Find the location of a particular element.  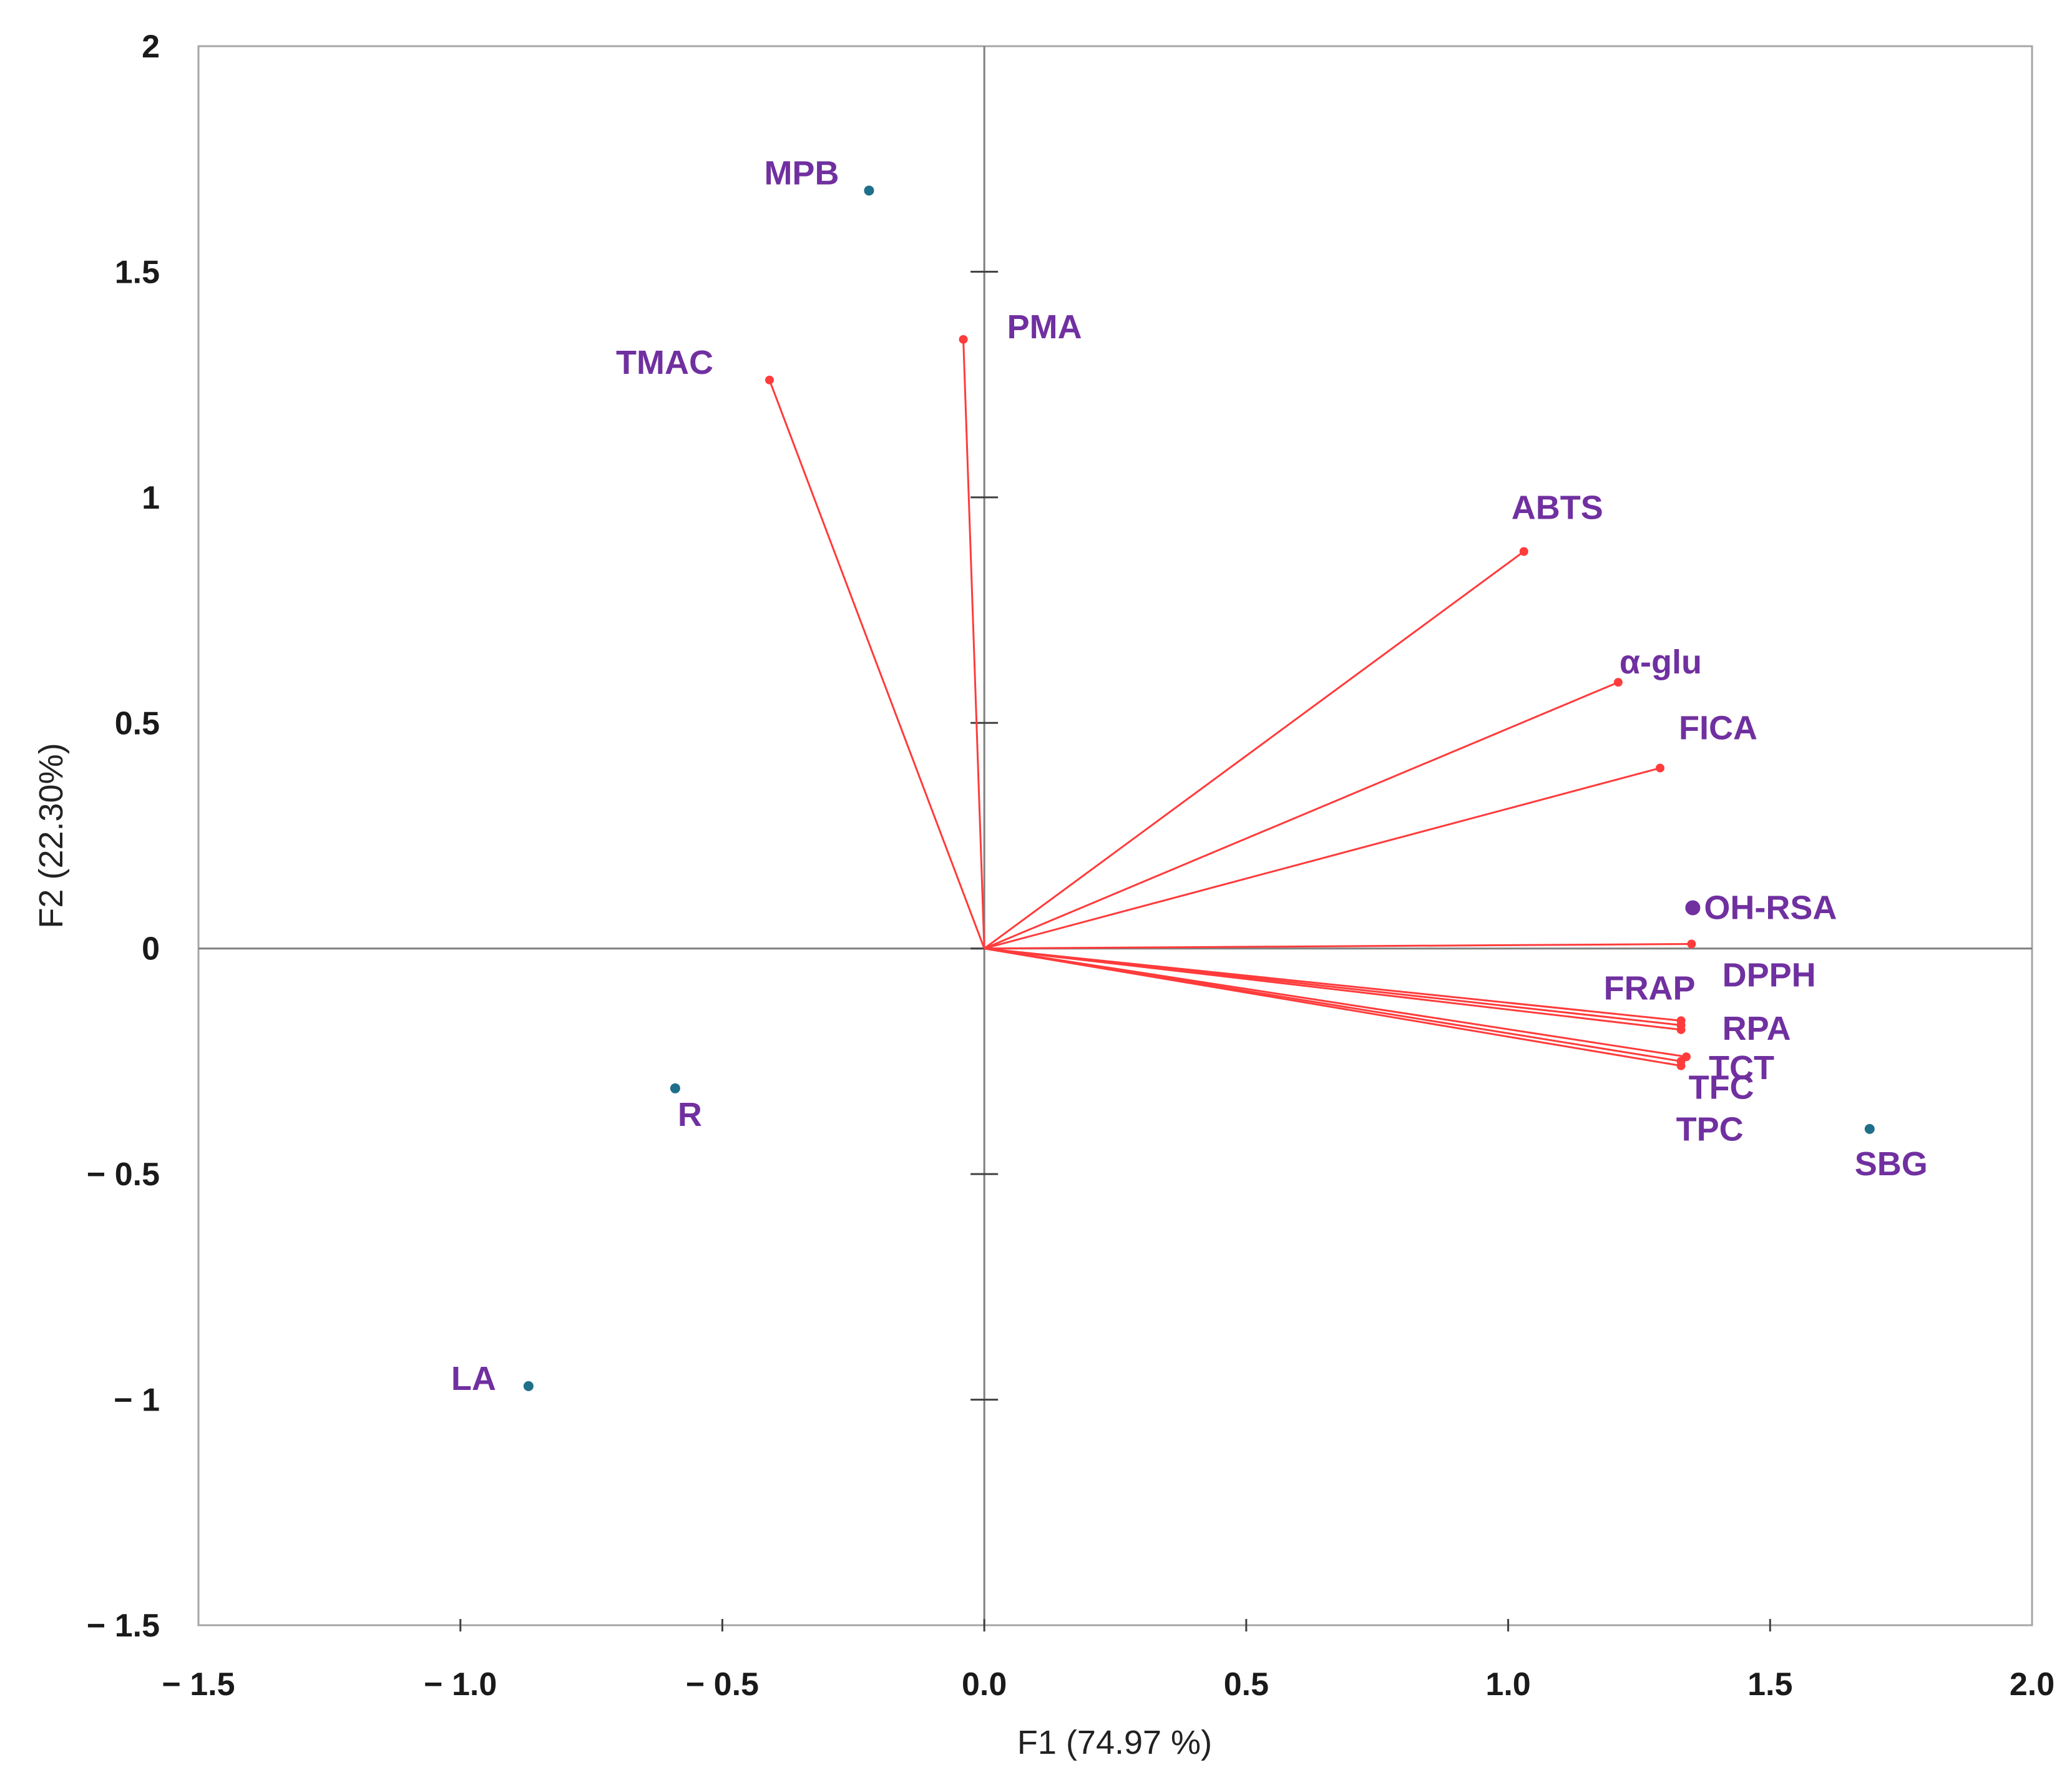

y-tick-label: 1.5 is located at coordinates (137, 272).